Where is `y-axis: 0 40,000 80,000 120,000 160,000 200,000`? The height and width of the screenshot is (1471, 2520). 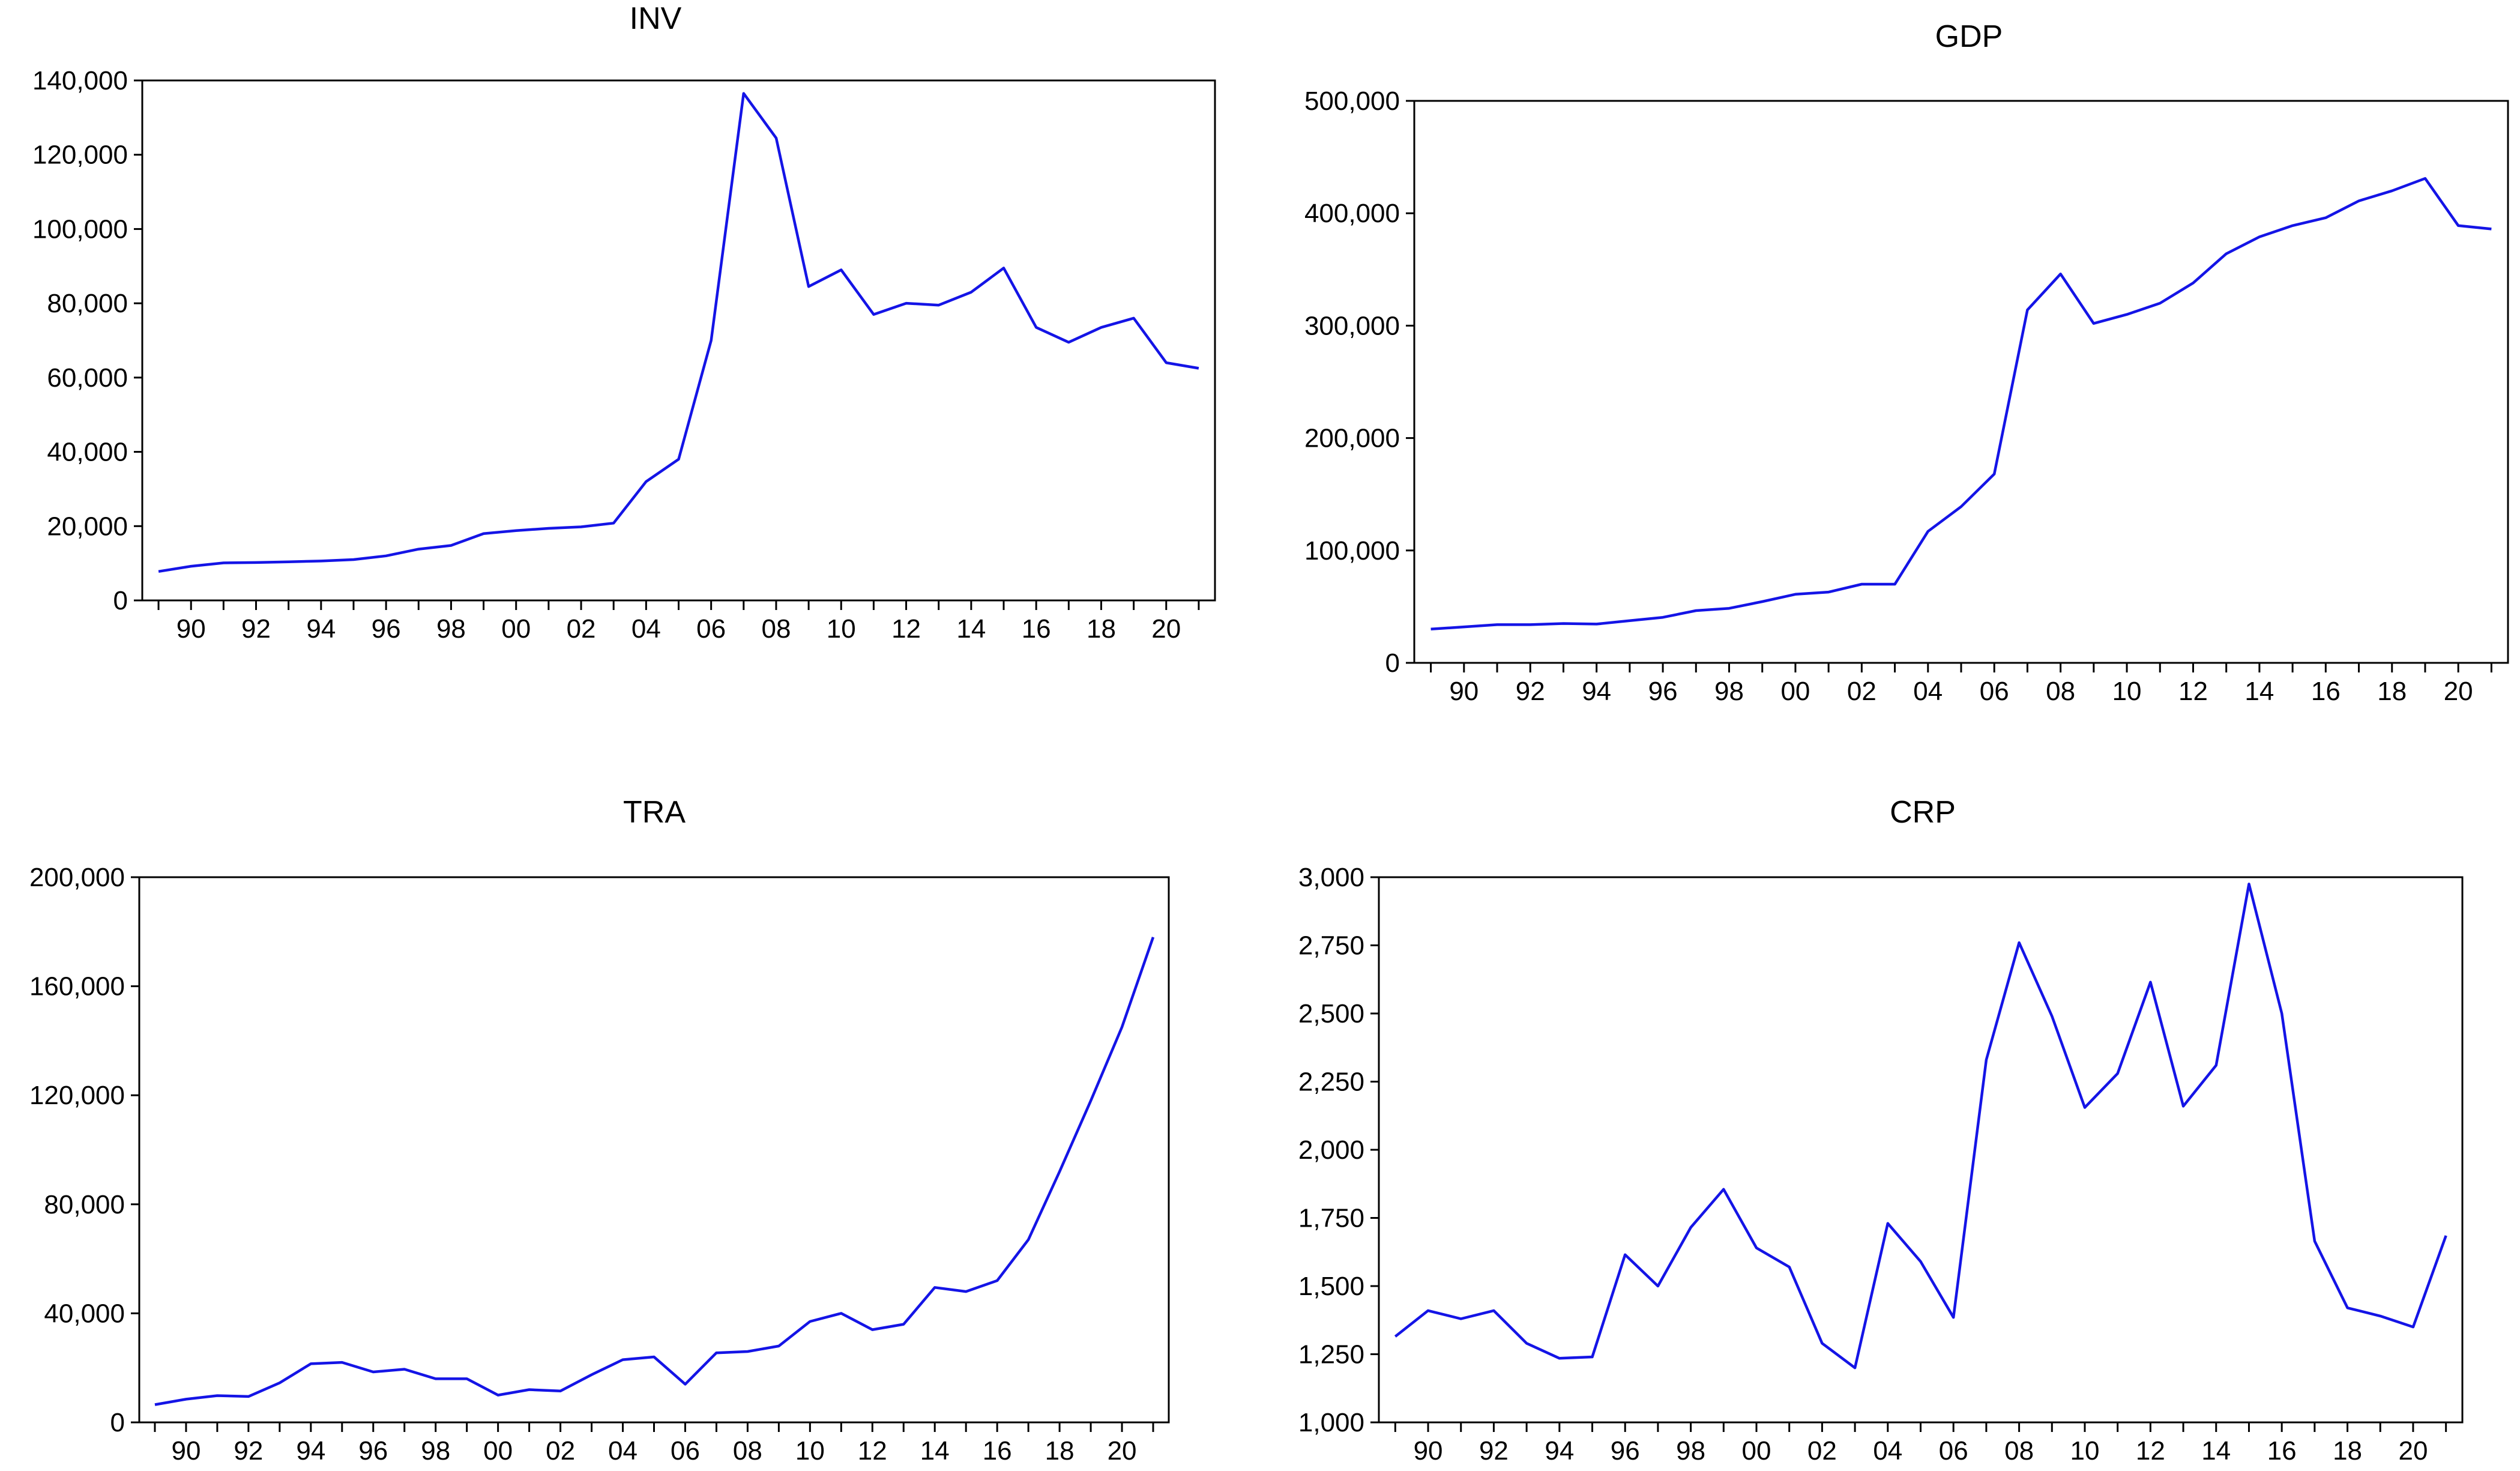
y-axis: 0 40,000 80,000 120,000 160,000 200,000 is located at coordinates (84, 1150).